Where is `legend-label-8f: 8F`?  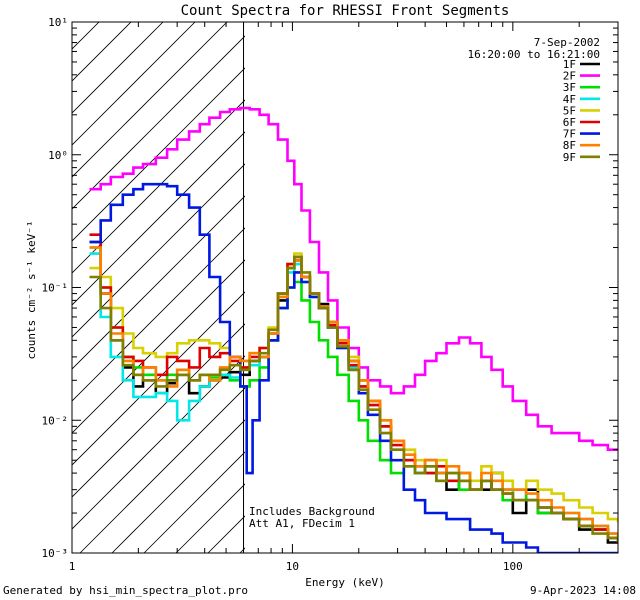 legend-label-8f: 8F is located at coordinates (569, 145).